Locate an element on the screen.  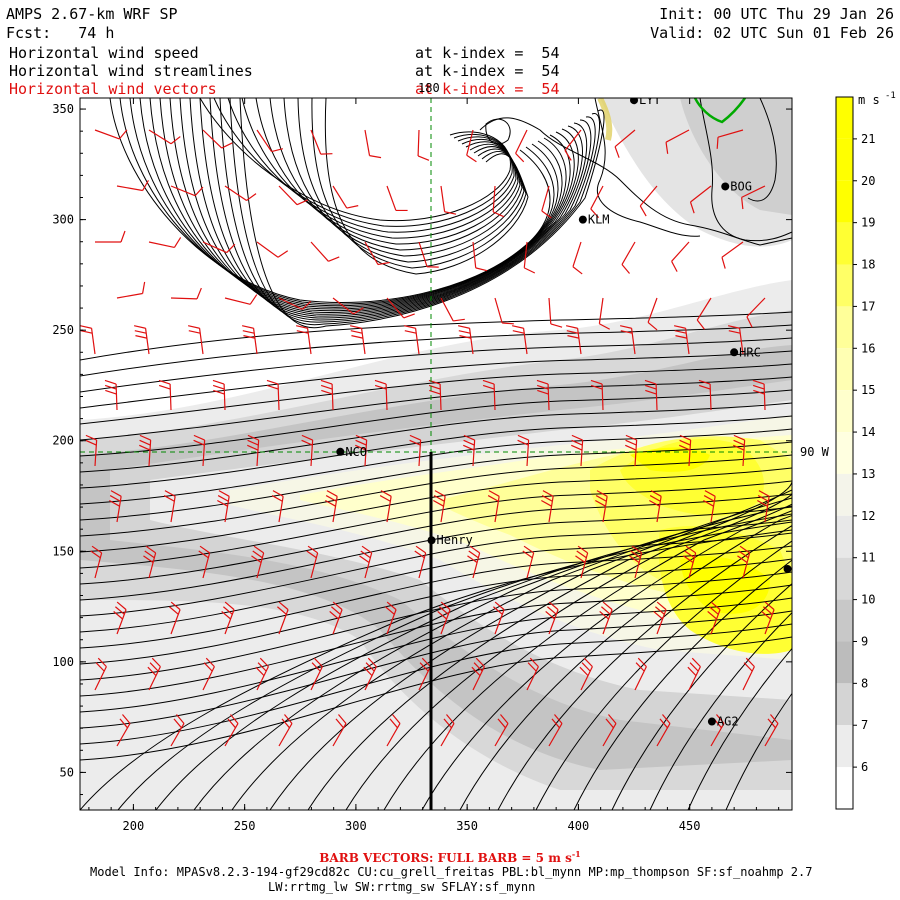
x-tick-label: 350 is located at coordinates (467, 826).